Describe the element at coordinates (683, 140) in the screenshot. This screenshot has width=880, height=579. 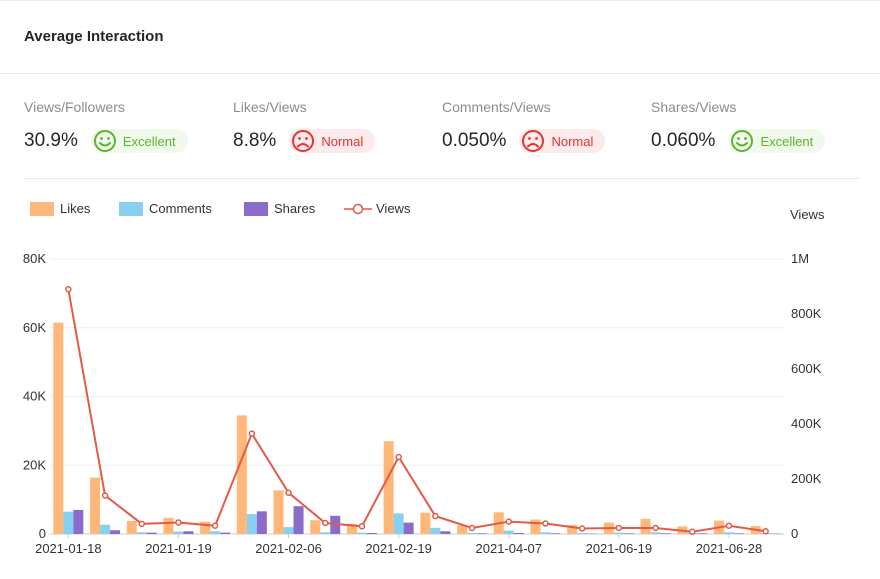
I see `metric-value: 0.060%` at that location.